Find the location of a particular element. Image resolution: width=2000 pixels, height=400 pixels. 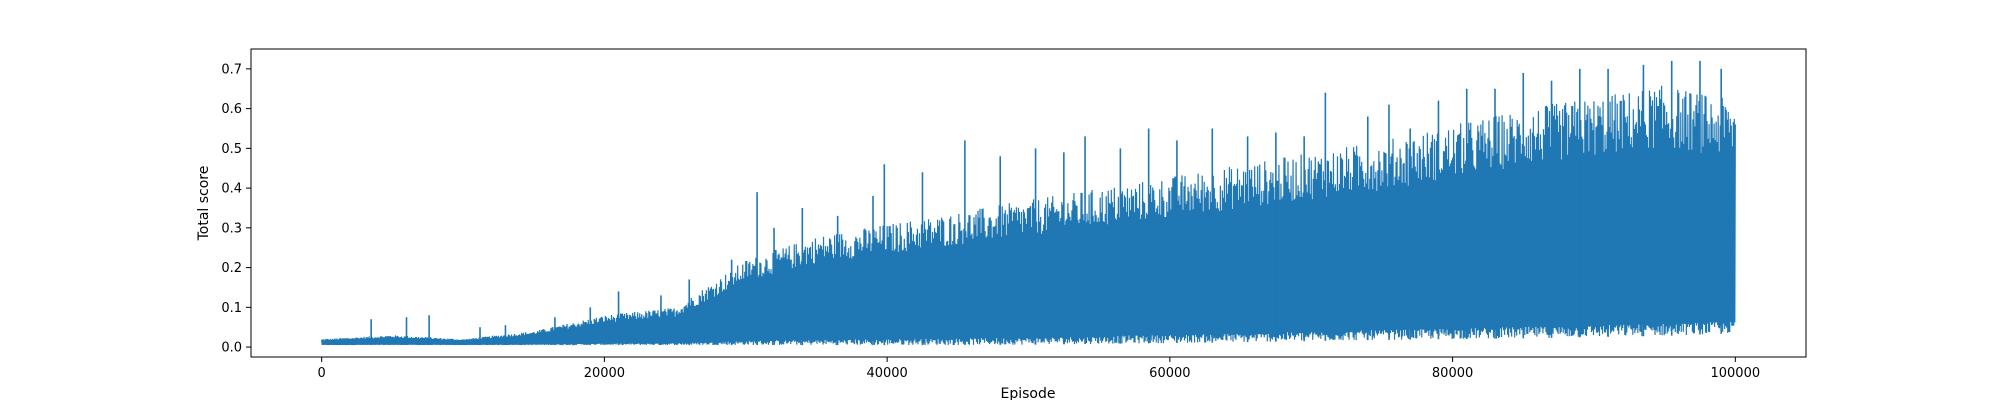

x-axis: 0 20000 40000 60000 80000 100000 is located at coordinates (1039, 369).